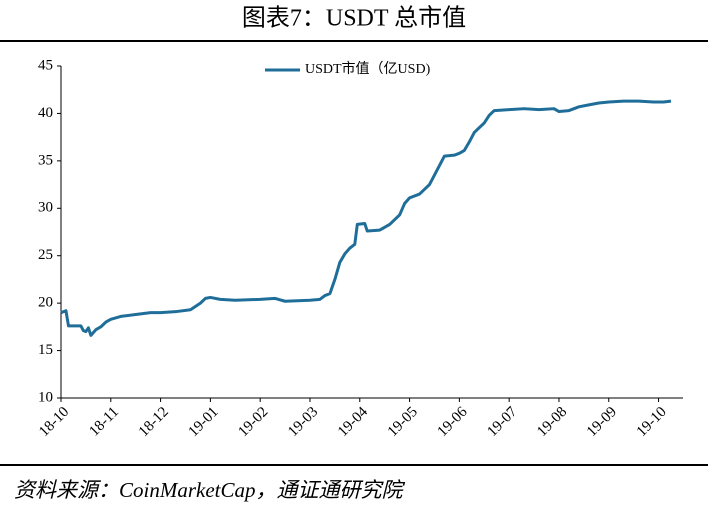  Describe the element at coordinates (552, 422) in the screenshot. I see `x-tick-label: 19-08` at that location.